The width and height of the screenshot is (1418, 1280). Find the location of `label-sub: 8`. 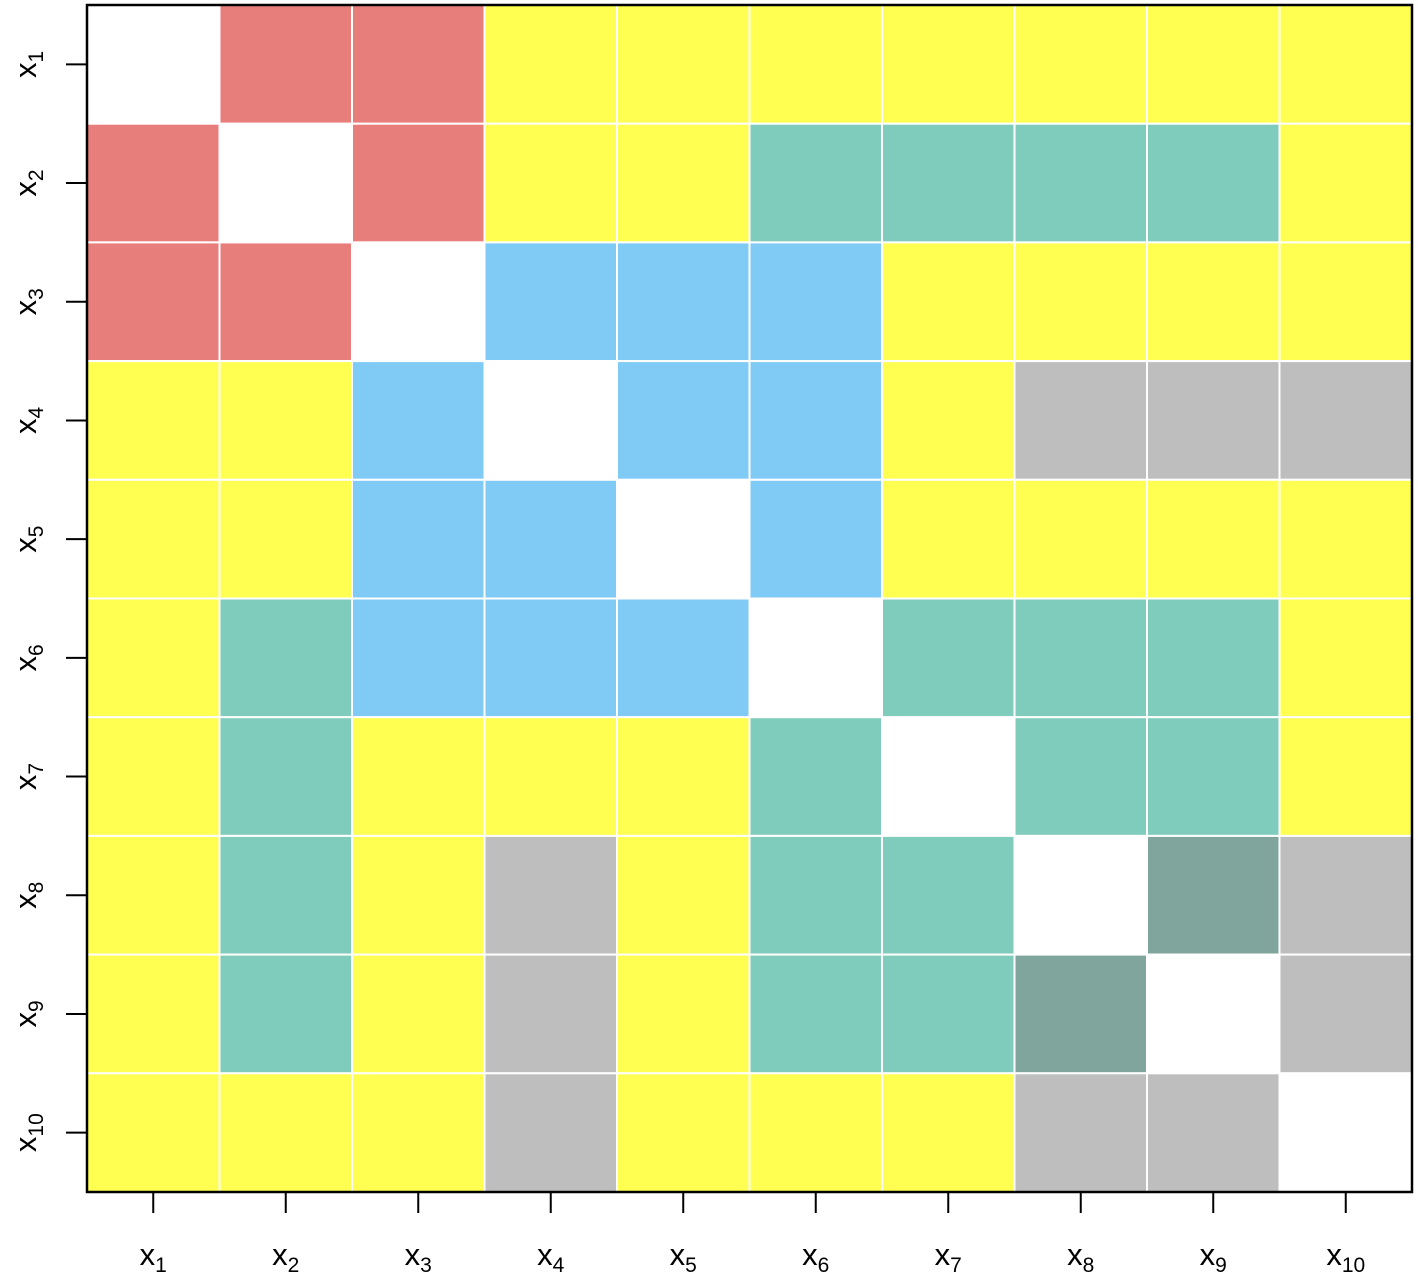

label-sub: 8 is located at coordinates (1089, 1265).